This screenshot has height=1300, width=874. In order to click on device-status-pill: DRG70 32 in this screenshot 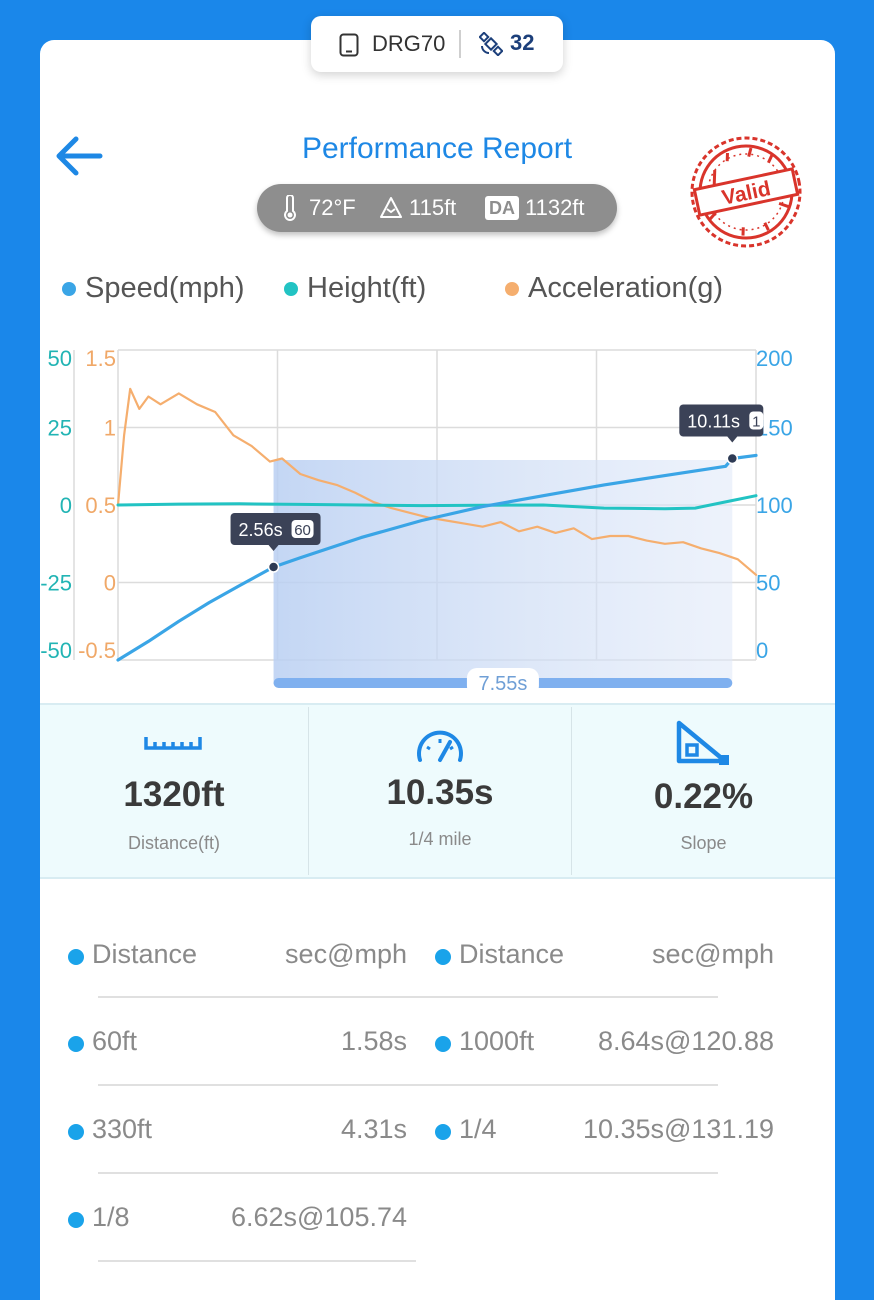, I will do `click(437, 44)`.